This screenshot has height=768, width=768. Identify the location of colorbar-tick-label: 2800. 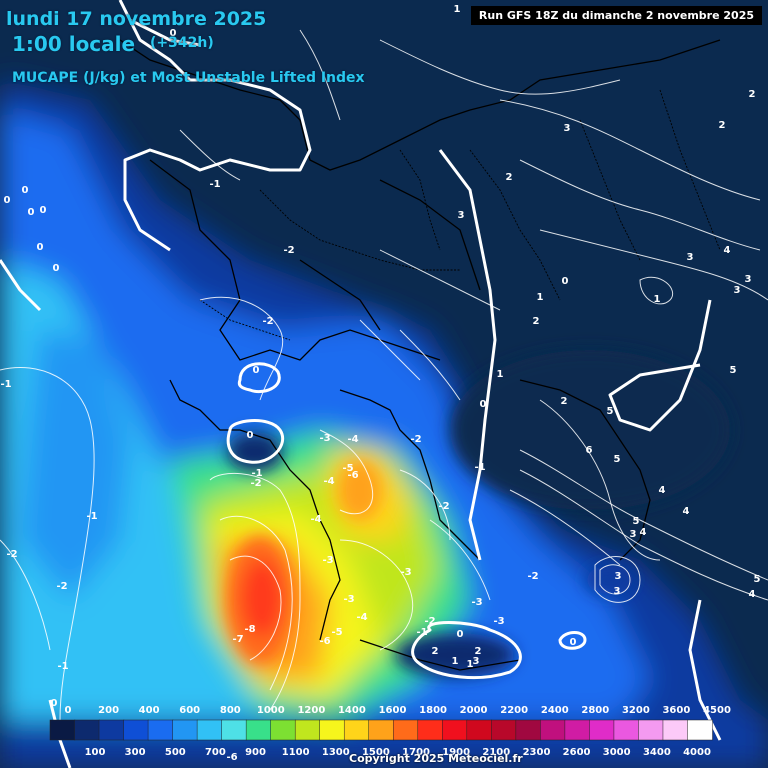
(595, 710).